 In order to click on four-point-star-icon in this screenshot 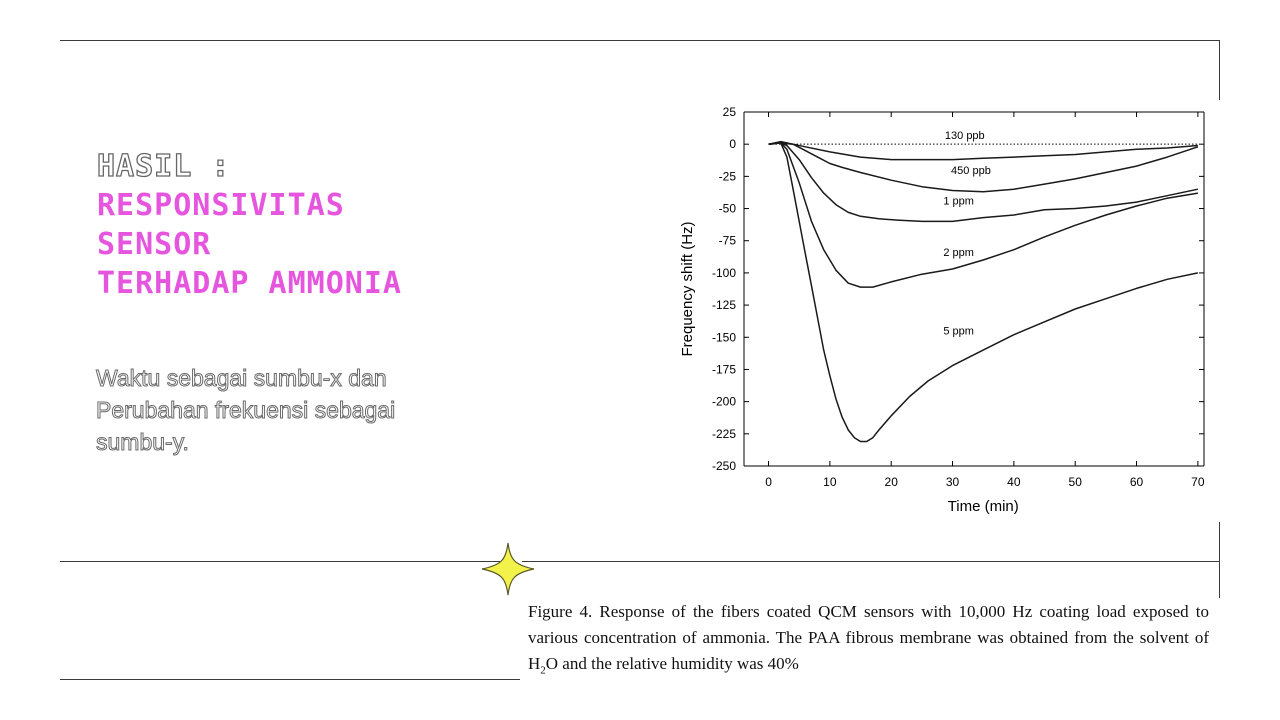, I will do `click(508, 569)`.